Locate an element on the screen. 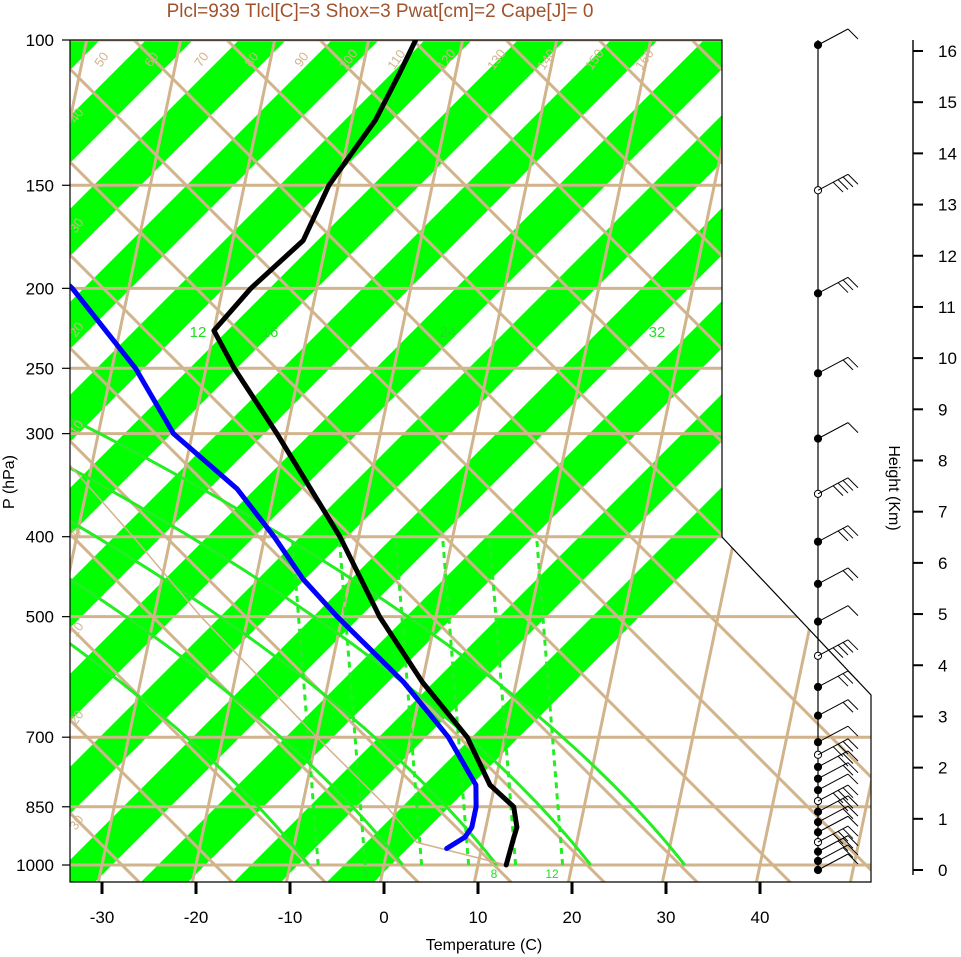  mixing-ratio-lines is located at coordinates (427, 701).